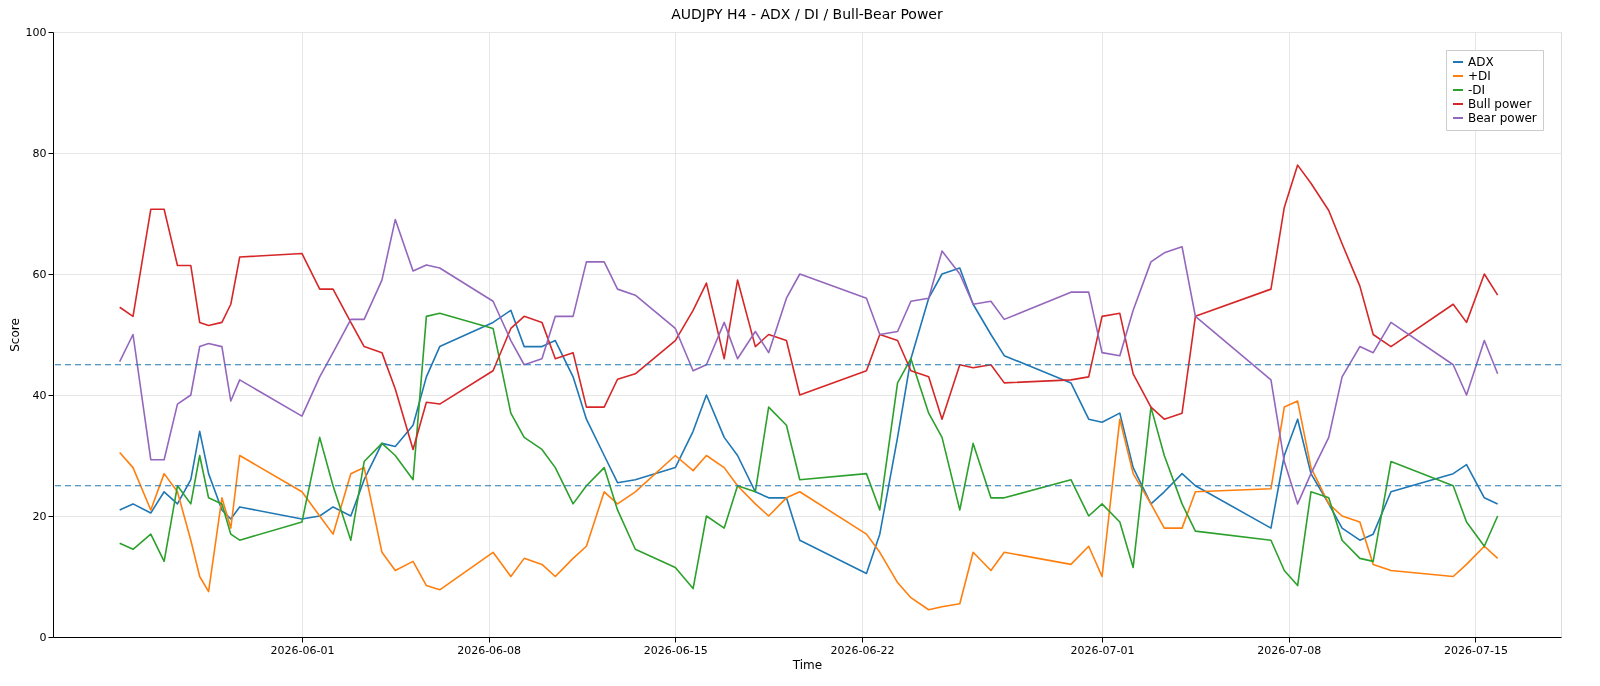  What do you see at coordinates (43, 637) in the screenshot?
I see `y-tick-label: 0` at bounding box center [43, 637].